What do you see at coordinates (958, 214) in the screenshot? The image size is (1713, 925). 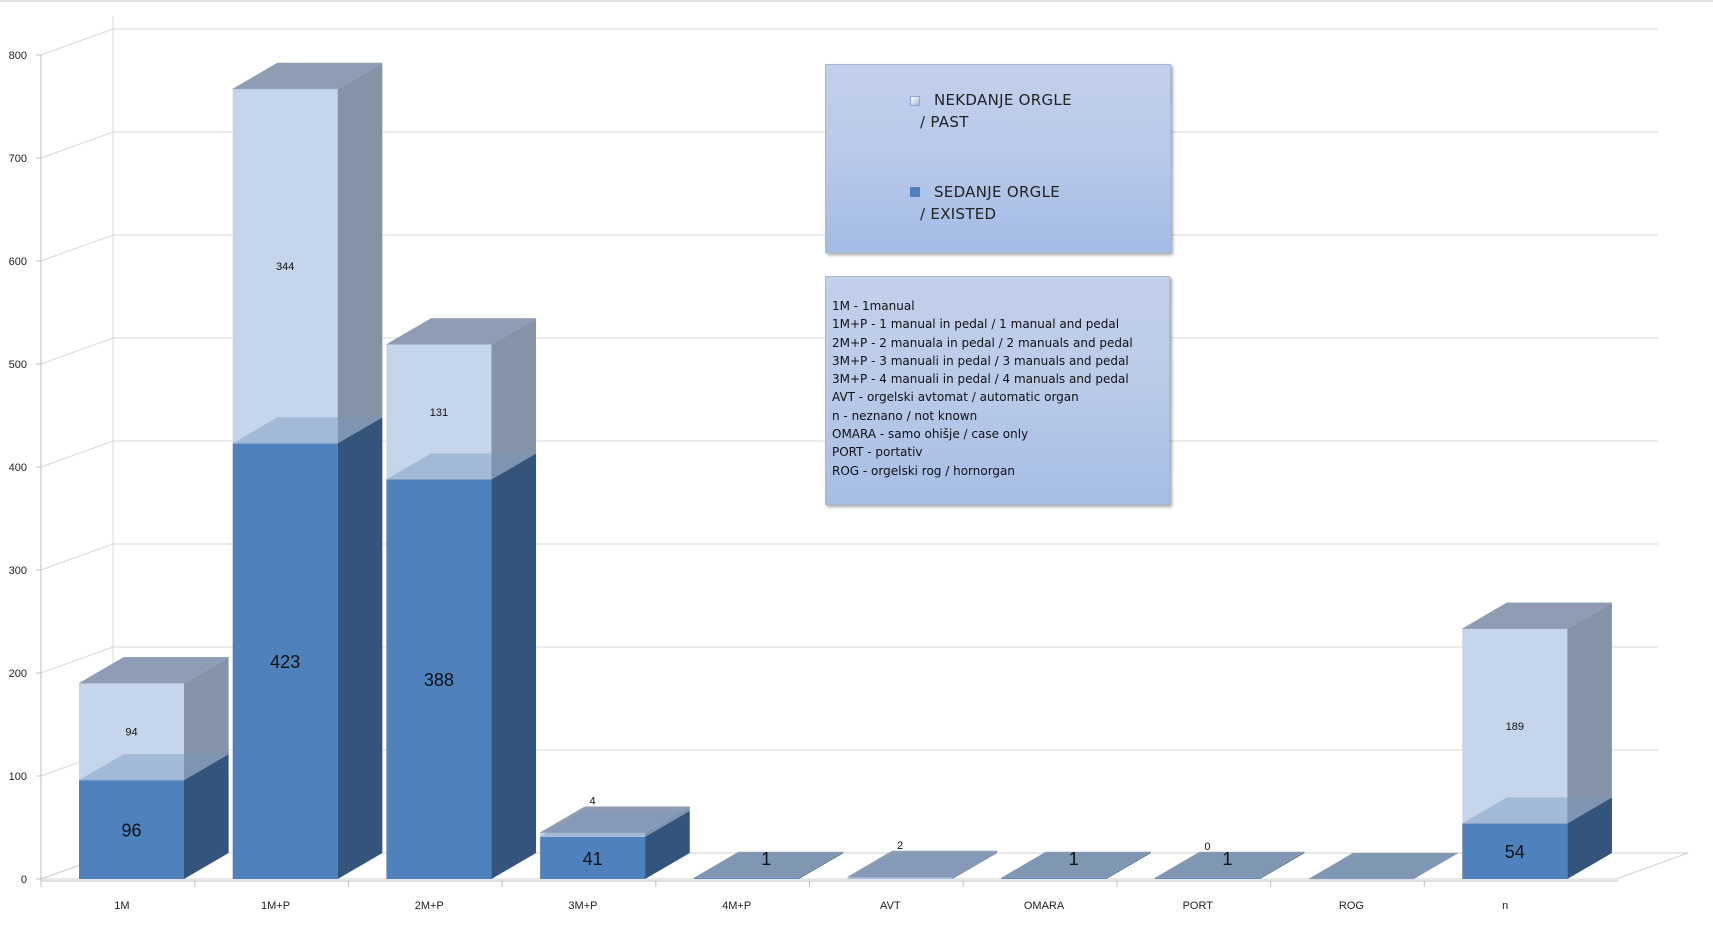 I see `legend-existed-line2: / EXISTED` at bounding box center [958, 214].